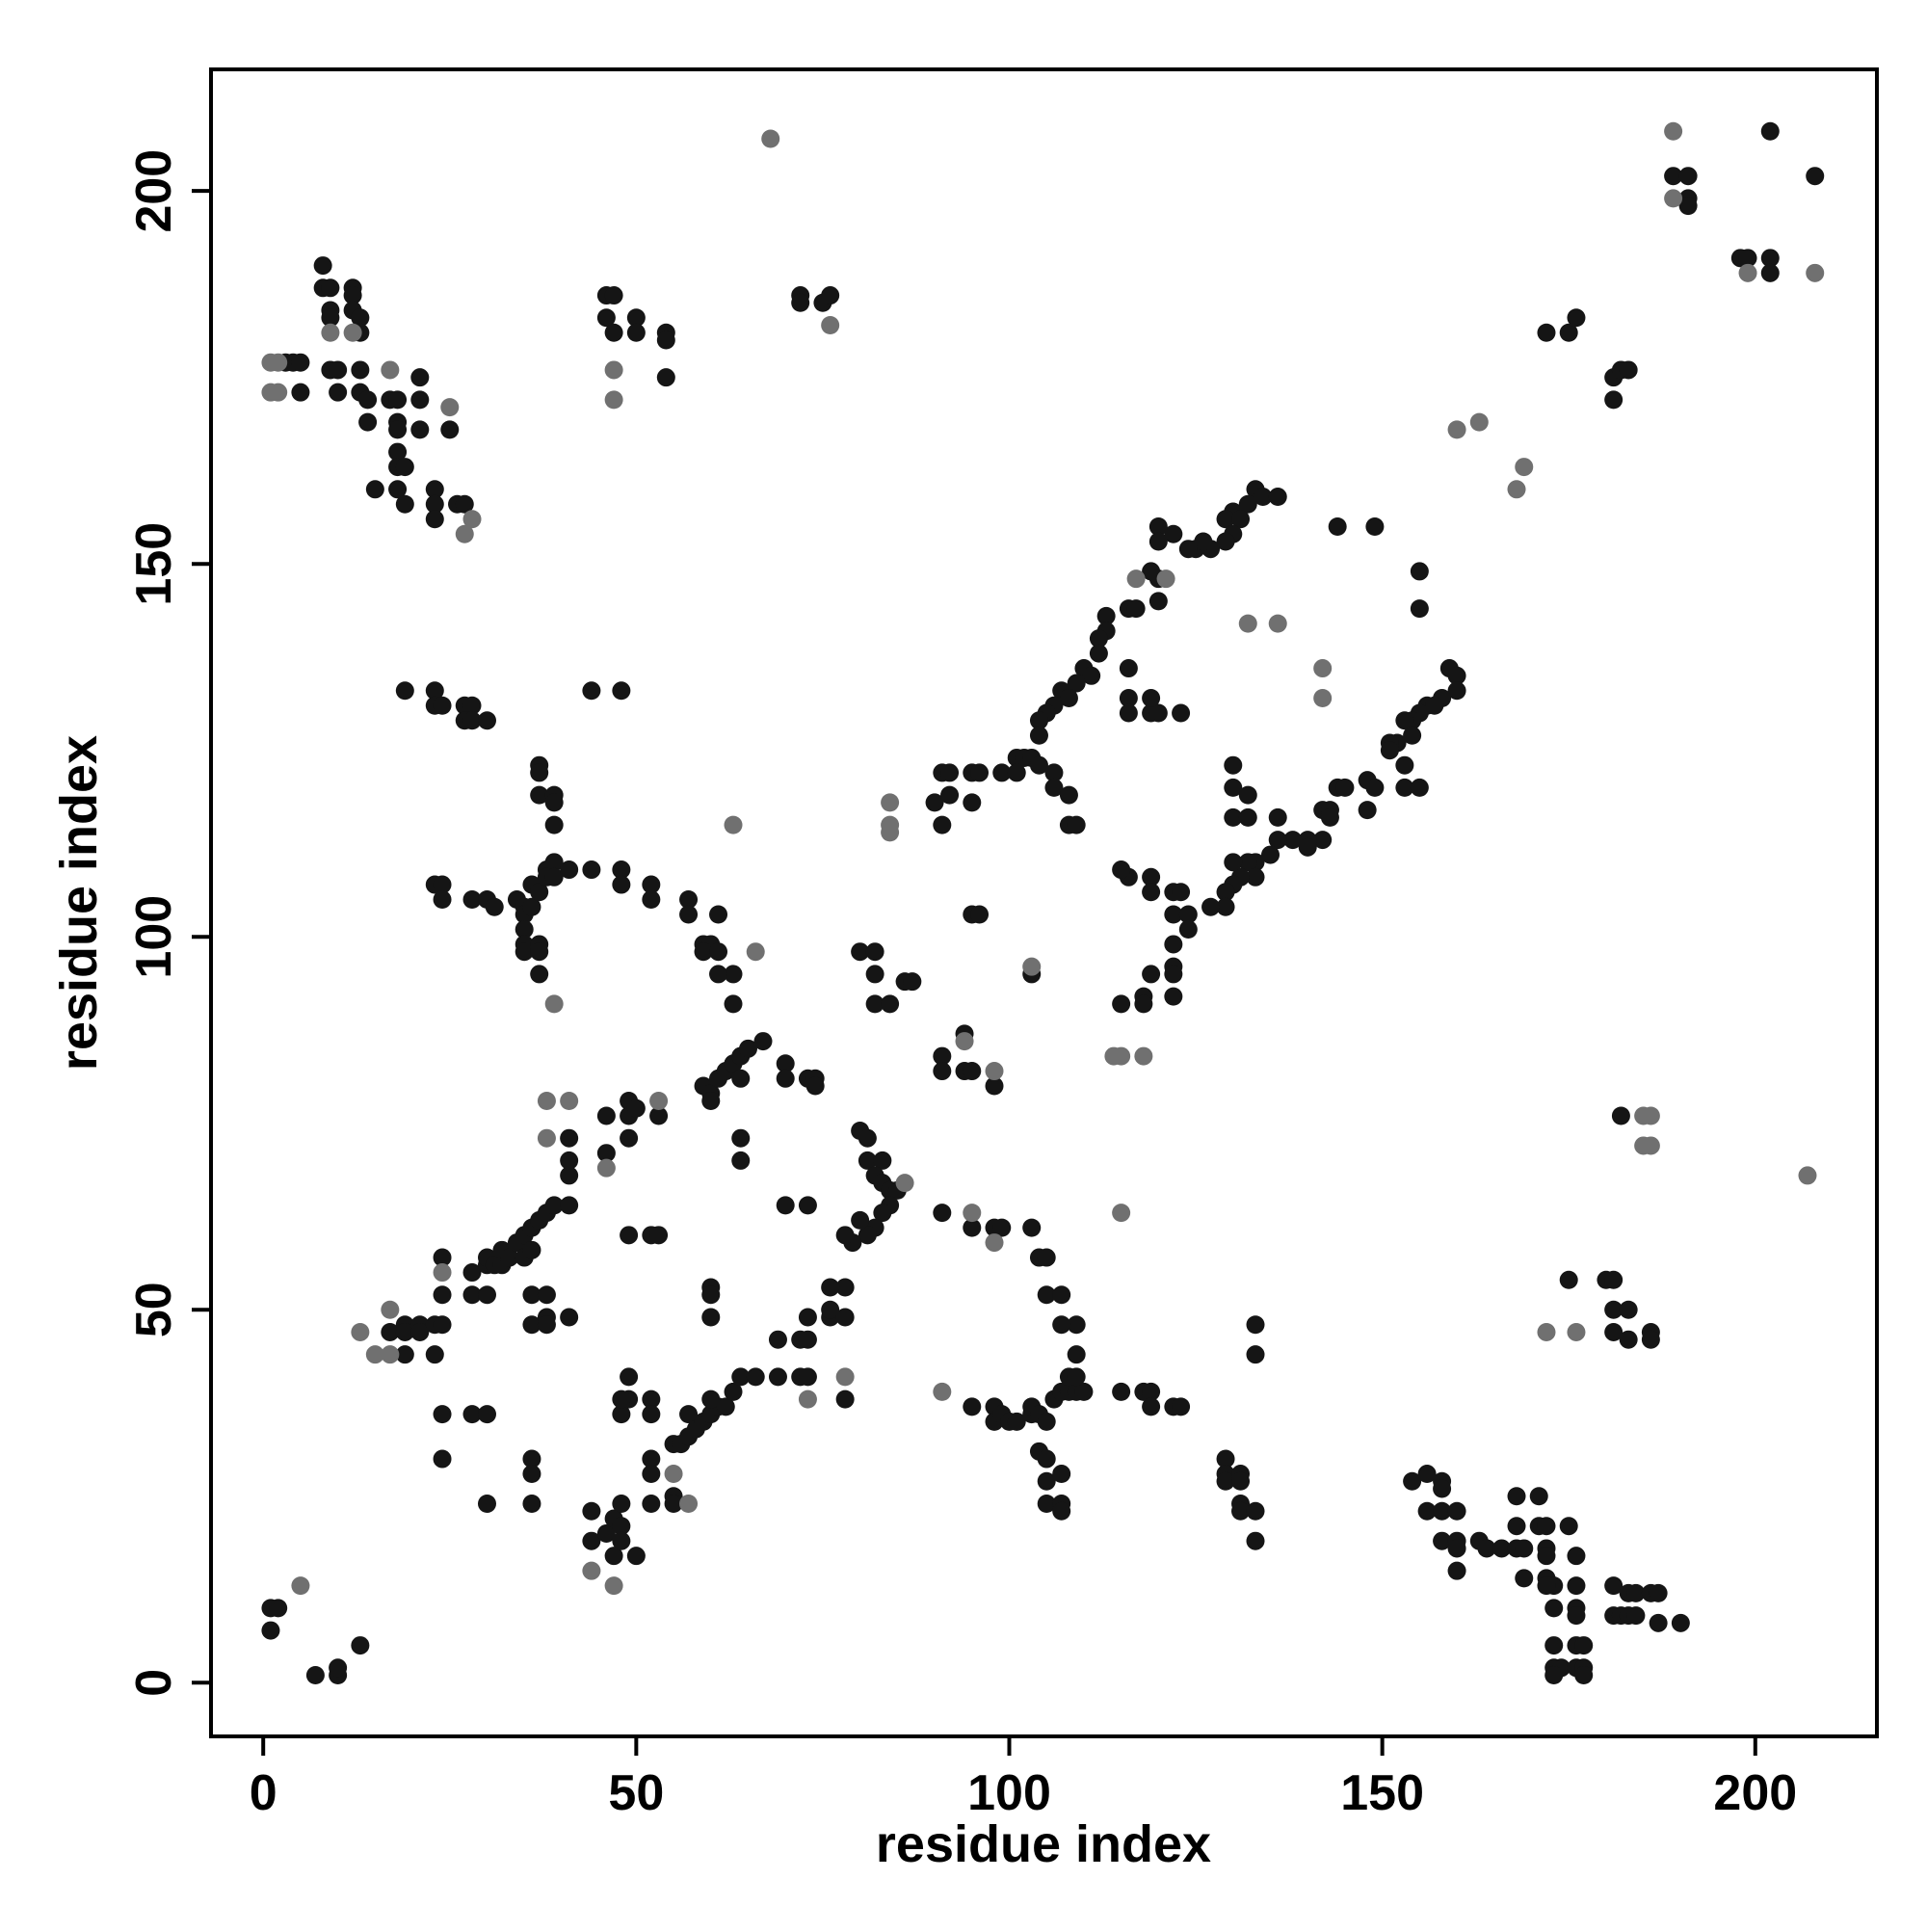  I want to click on y-tick-label: 200, so click(154, 191).